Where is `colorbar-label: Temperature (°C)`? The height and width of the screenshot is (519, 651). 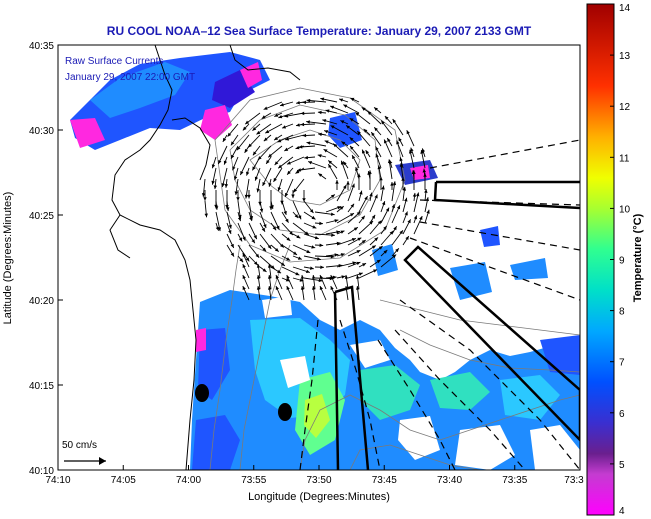
colorbar-label: Temperature (°C) is located at coordinates (638, 257).